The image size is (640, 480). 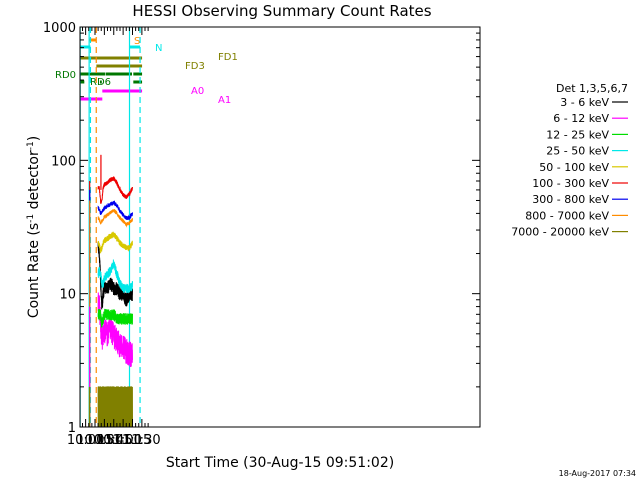 I want to click on flag-label-n: N, so click(x=158, y=48).